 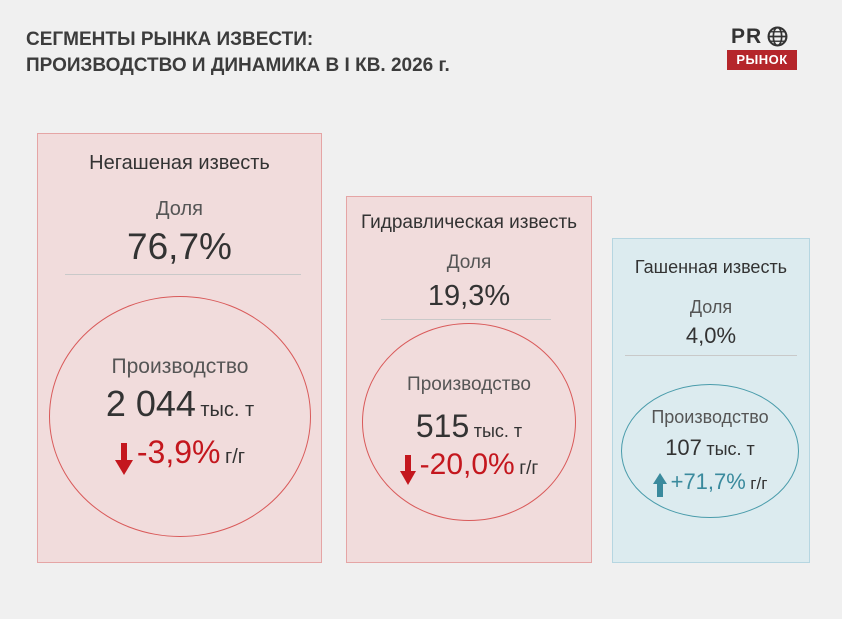 I want to click on segment-name: Негашеная известь, so click(x=179, y=163).